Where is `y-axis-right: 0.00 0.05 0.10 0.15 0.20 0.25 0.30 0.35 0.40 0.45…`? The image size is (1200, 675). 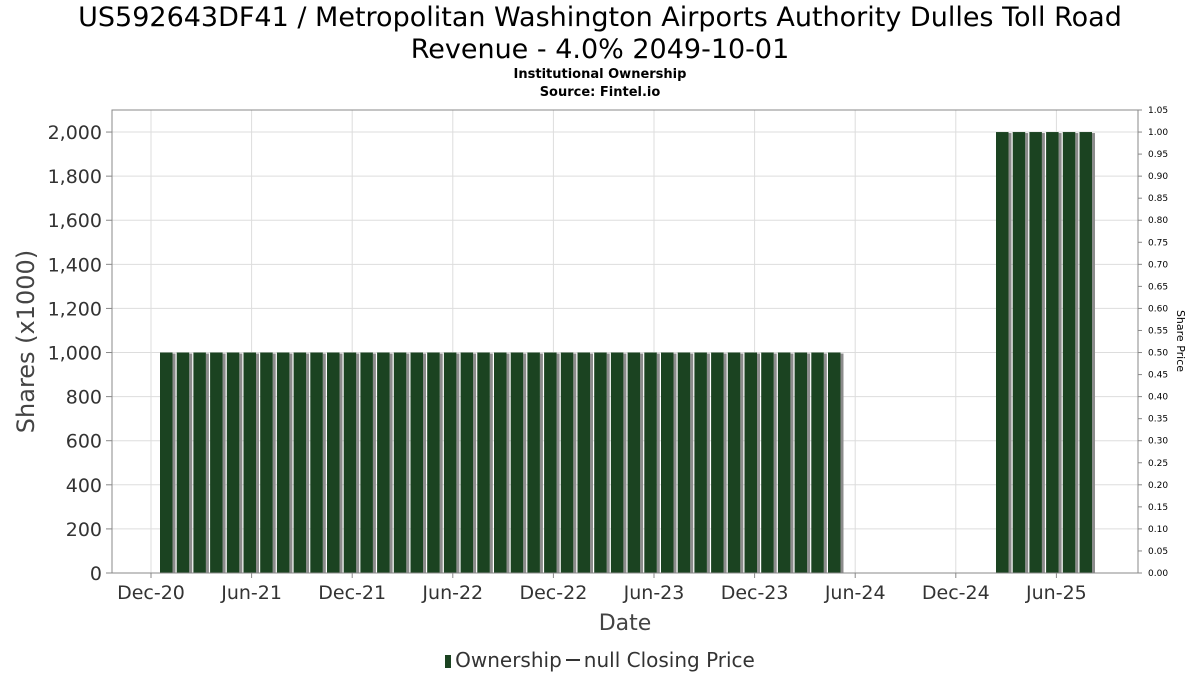
y-axis-right: 0.00 0.05 0.10 0.15 0.20 0.25 0.30 0.35 0.40 0.45… is located at coordinates (1153, 342).